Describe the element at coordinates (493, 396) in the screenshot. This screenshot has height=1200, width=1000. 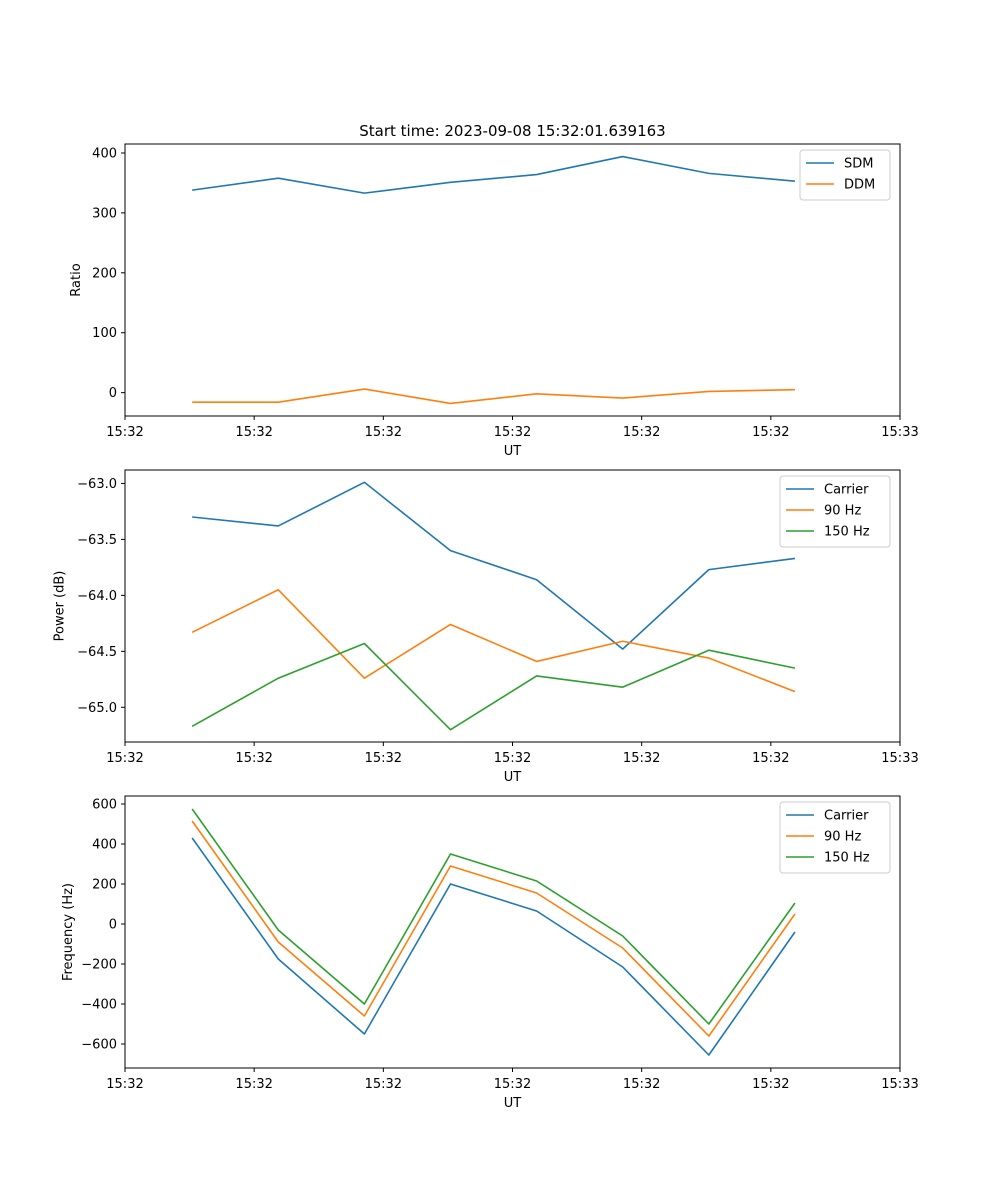
I see `series-line-ddm` at that location.